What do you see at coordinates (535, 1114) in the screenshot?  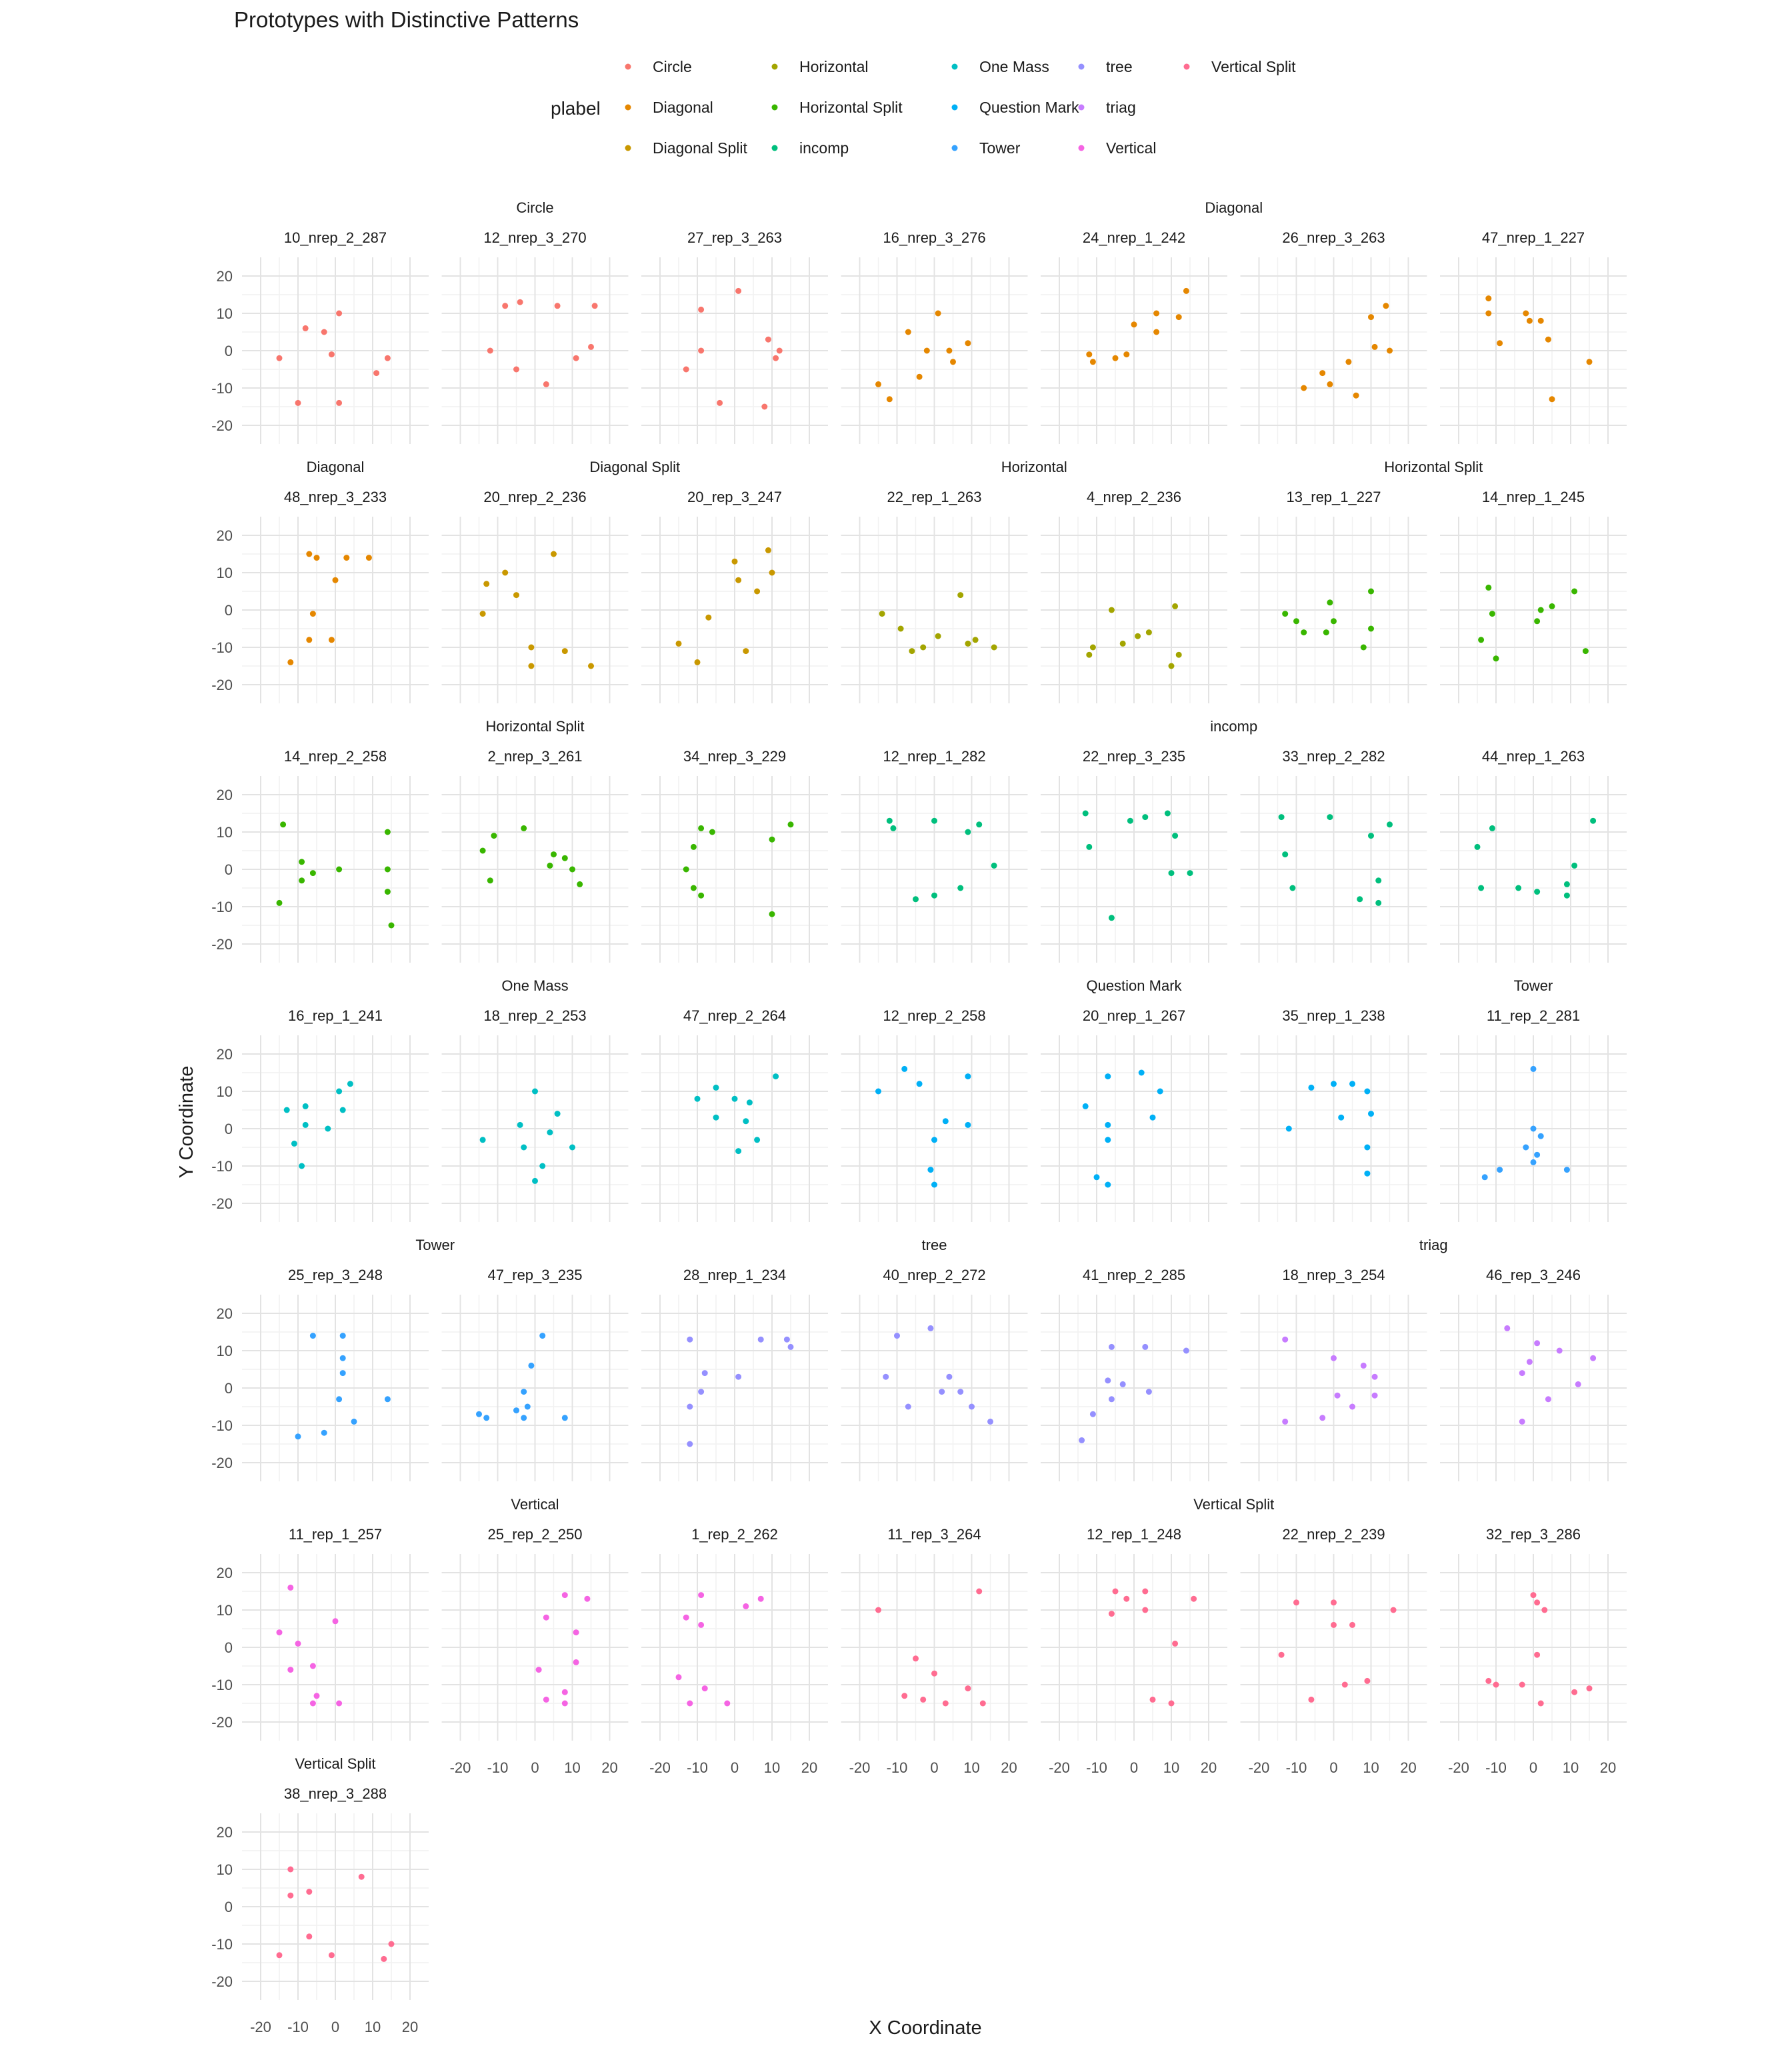 I see `panel-18_nrep_2_253: 18_nrep_2_253` at bounding box center [535, 1114].